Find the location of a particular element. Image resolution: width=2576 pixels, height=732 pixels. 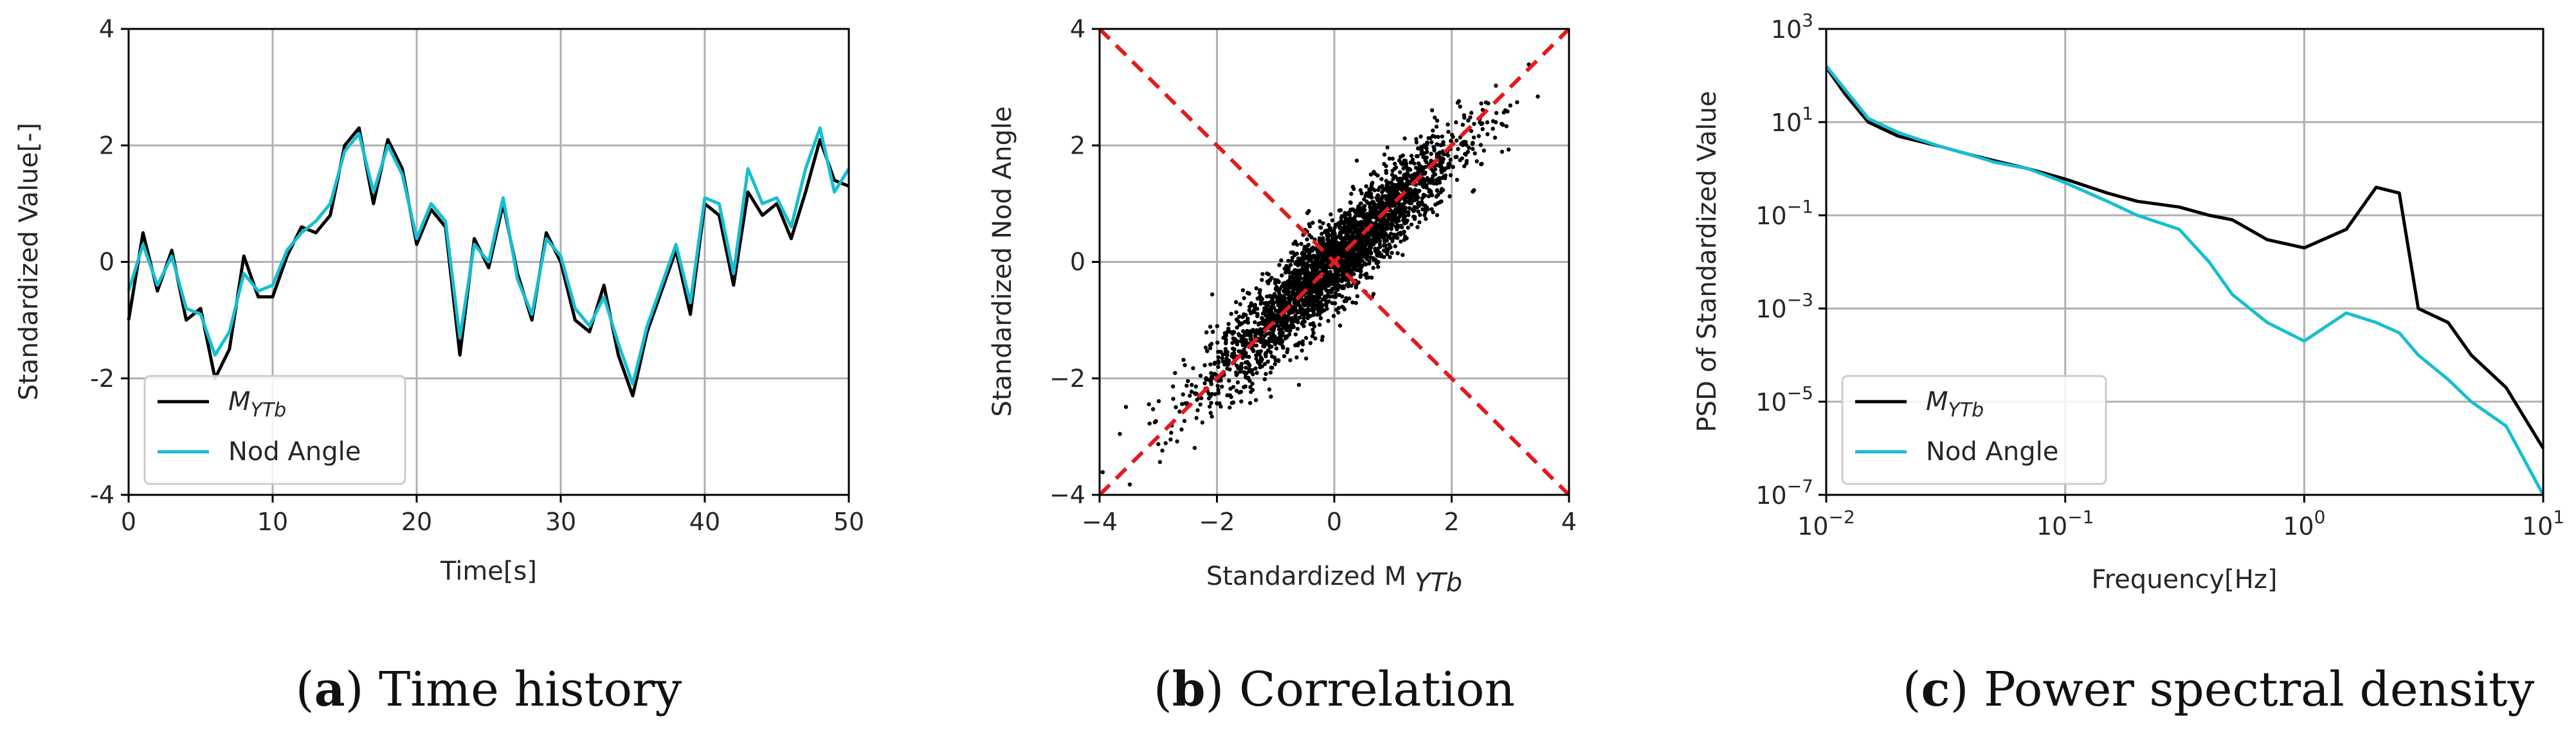

caption-b: (b) Correlation is located at coordinates (1334, 689).